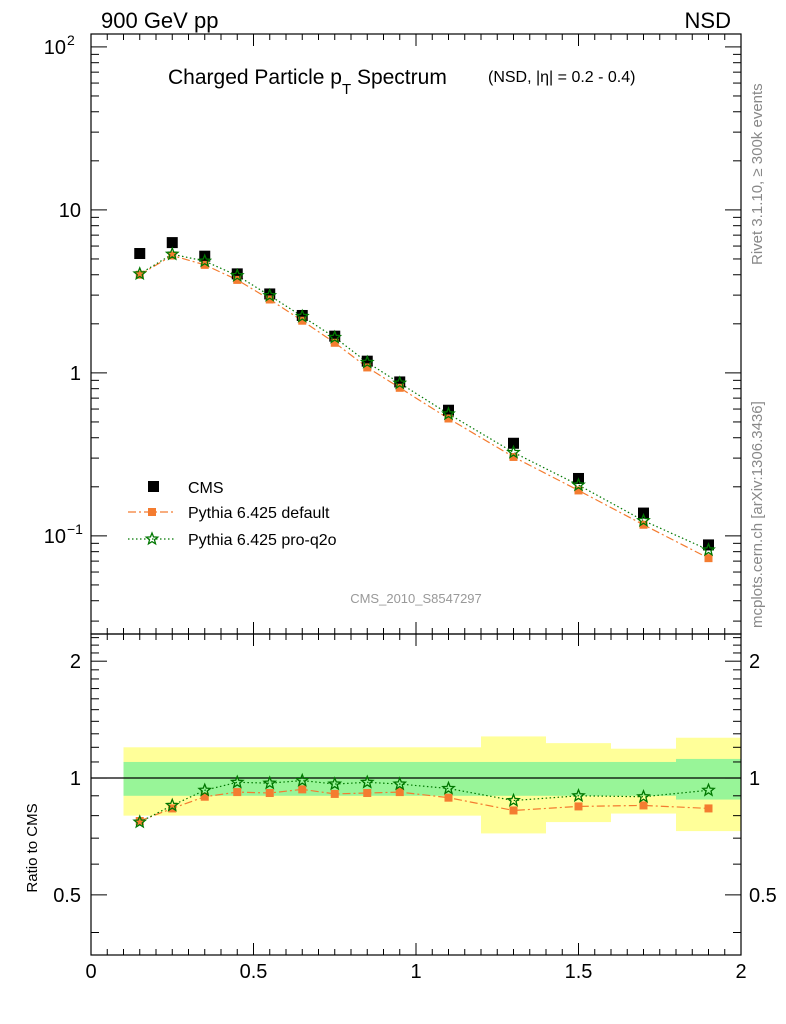 This screenshot has height=1024, width=786. What do you see at coordinates (740, 972) in the screenshot?
I see `x-tick-label: 2` at bounding box center [740, 972].